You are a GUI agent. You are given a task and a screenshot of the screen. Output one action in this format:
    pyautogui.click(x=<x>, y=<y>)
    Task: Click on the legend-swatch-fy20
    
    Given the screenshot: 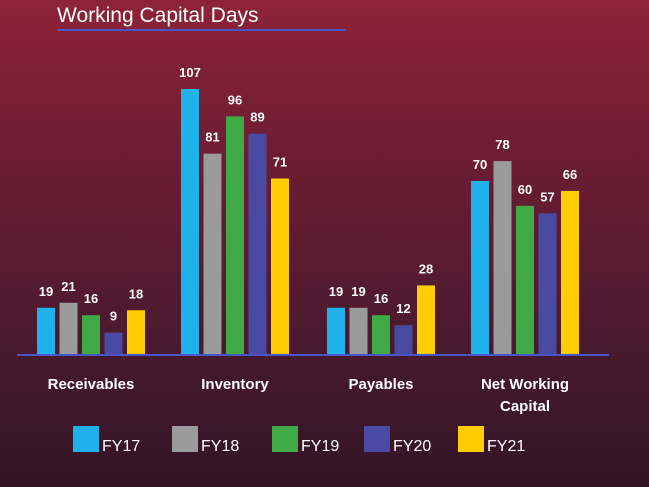 What is the action you would take?
    pyautogui.click(x=377, y=439)
    